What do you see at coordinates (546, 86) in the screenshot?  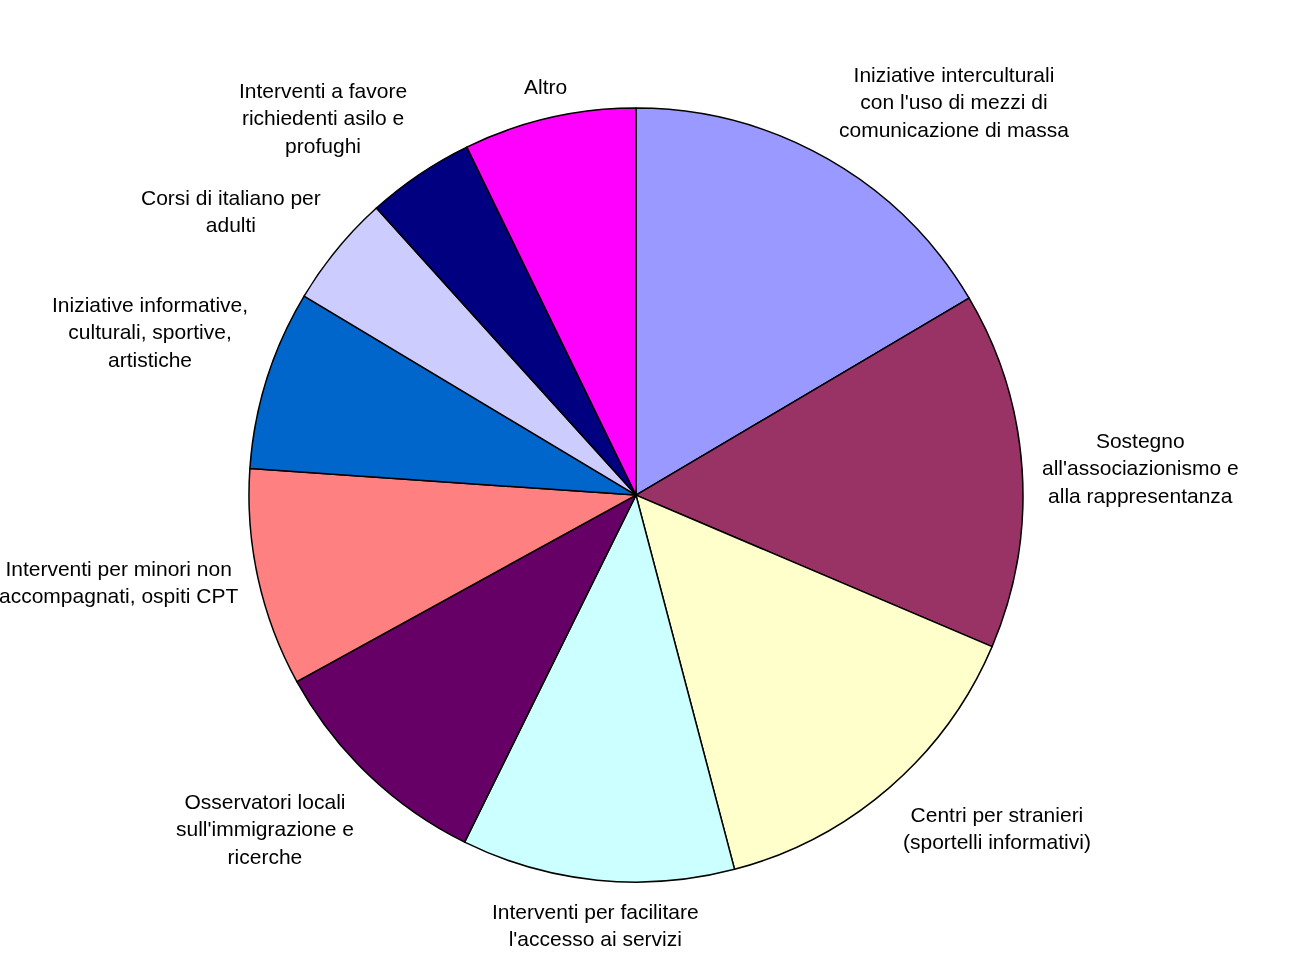 I see `slice-label: Altro` at bounding box center [546, 86].